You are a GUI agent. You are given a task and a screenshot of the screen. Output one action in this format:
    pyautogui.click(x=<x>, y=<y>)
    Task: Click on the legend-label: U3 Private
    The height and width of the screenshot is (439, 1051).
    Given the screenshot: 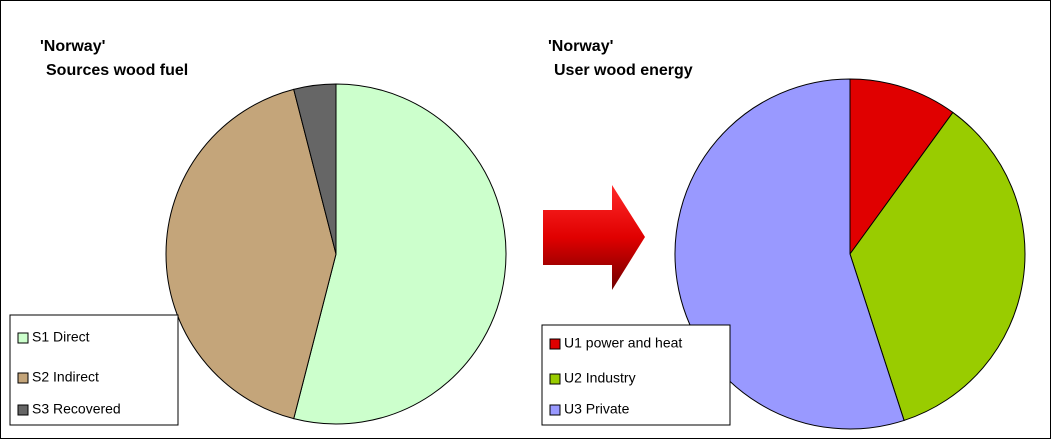 What is the action you would take?
    pyautogui.click(x=597, y=409)
    